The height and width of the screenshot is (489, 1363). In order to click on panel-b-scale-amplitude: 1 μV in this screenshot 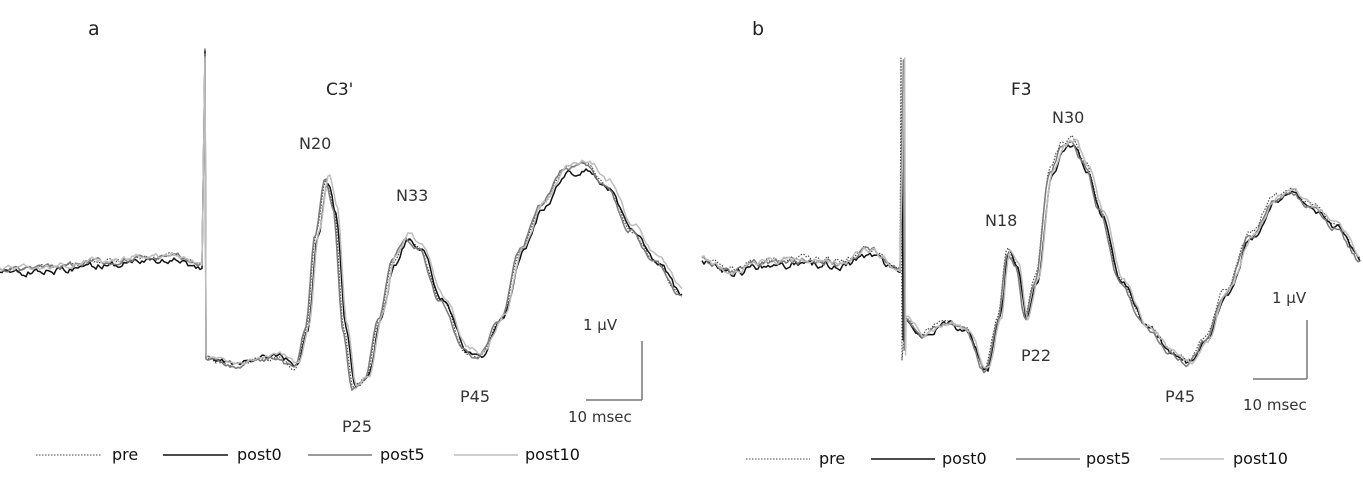, I will do `click(1289, 298)`.